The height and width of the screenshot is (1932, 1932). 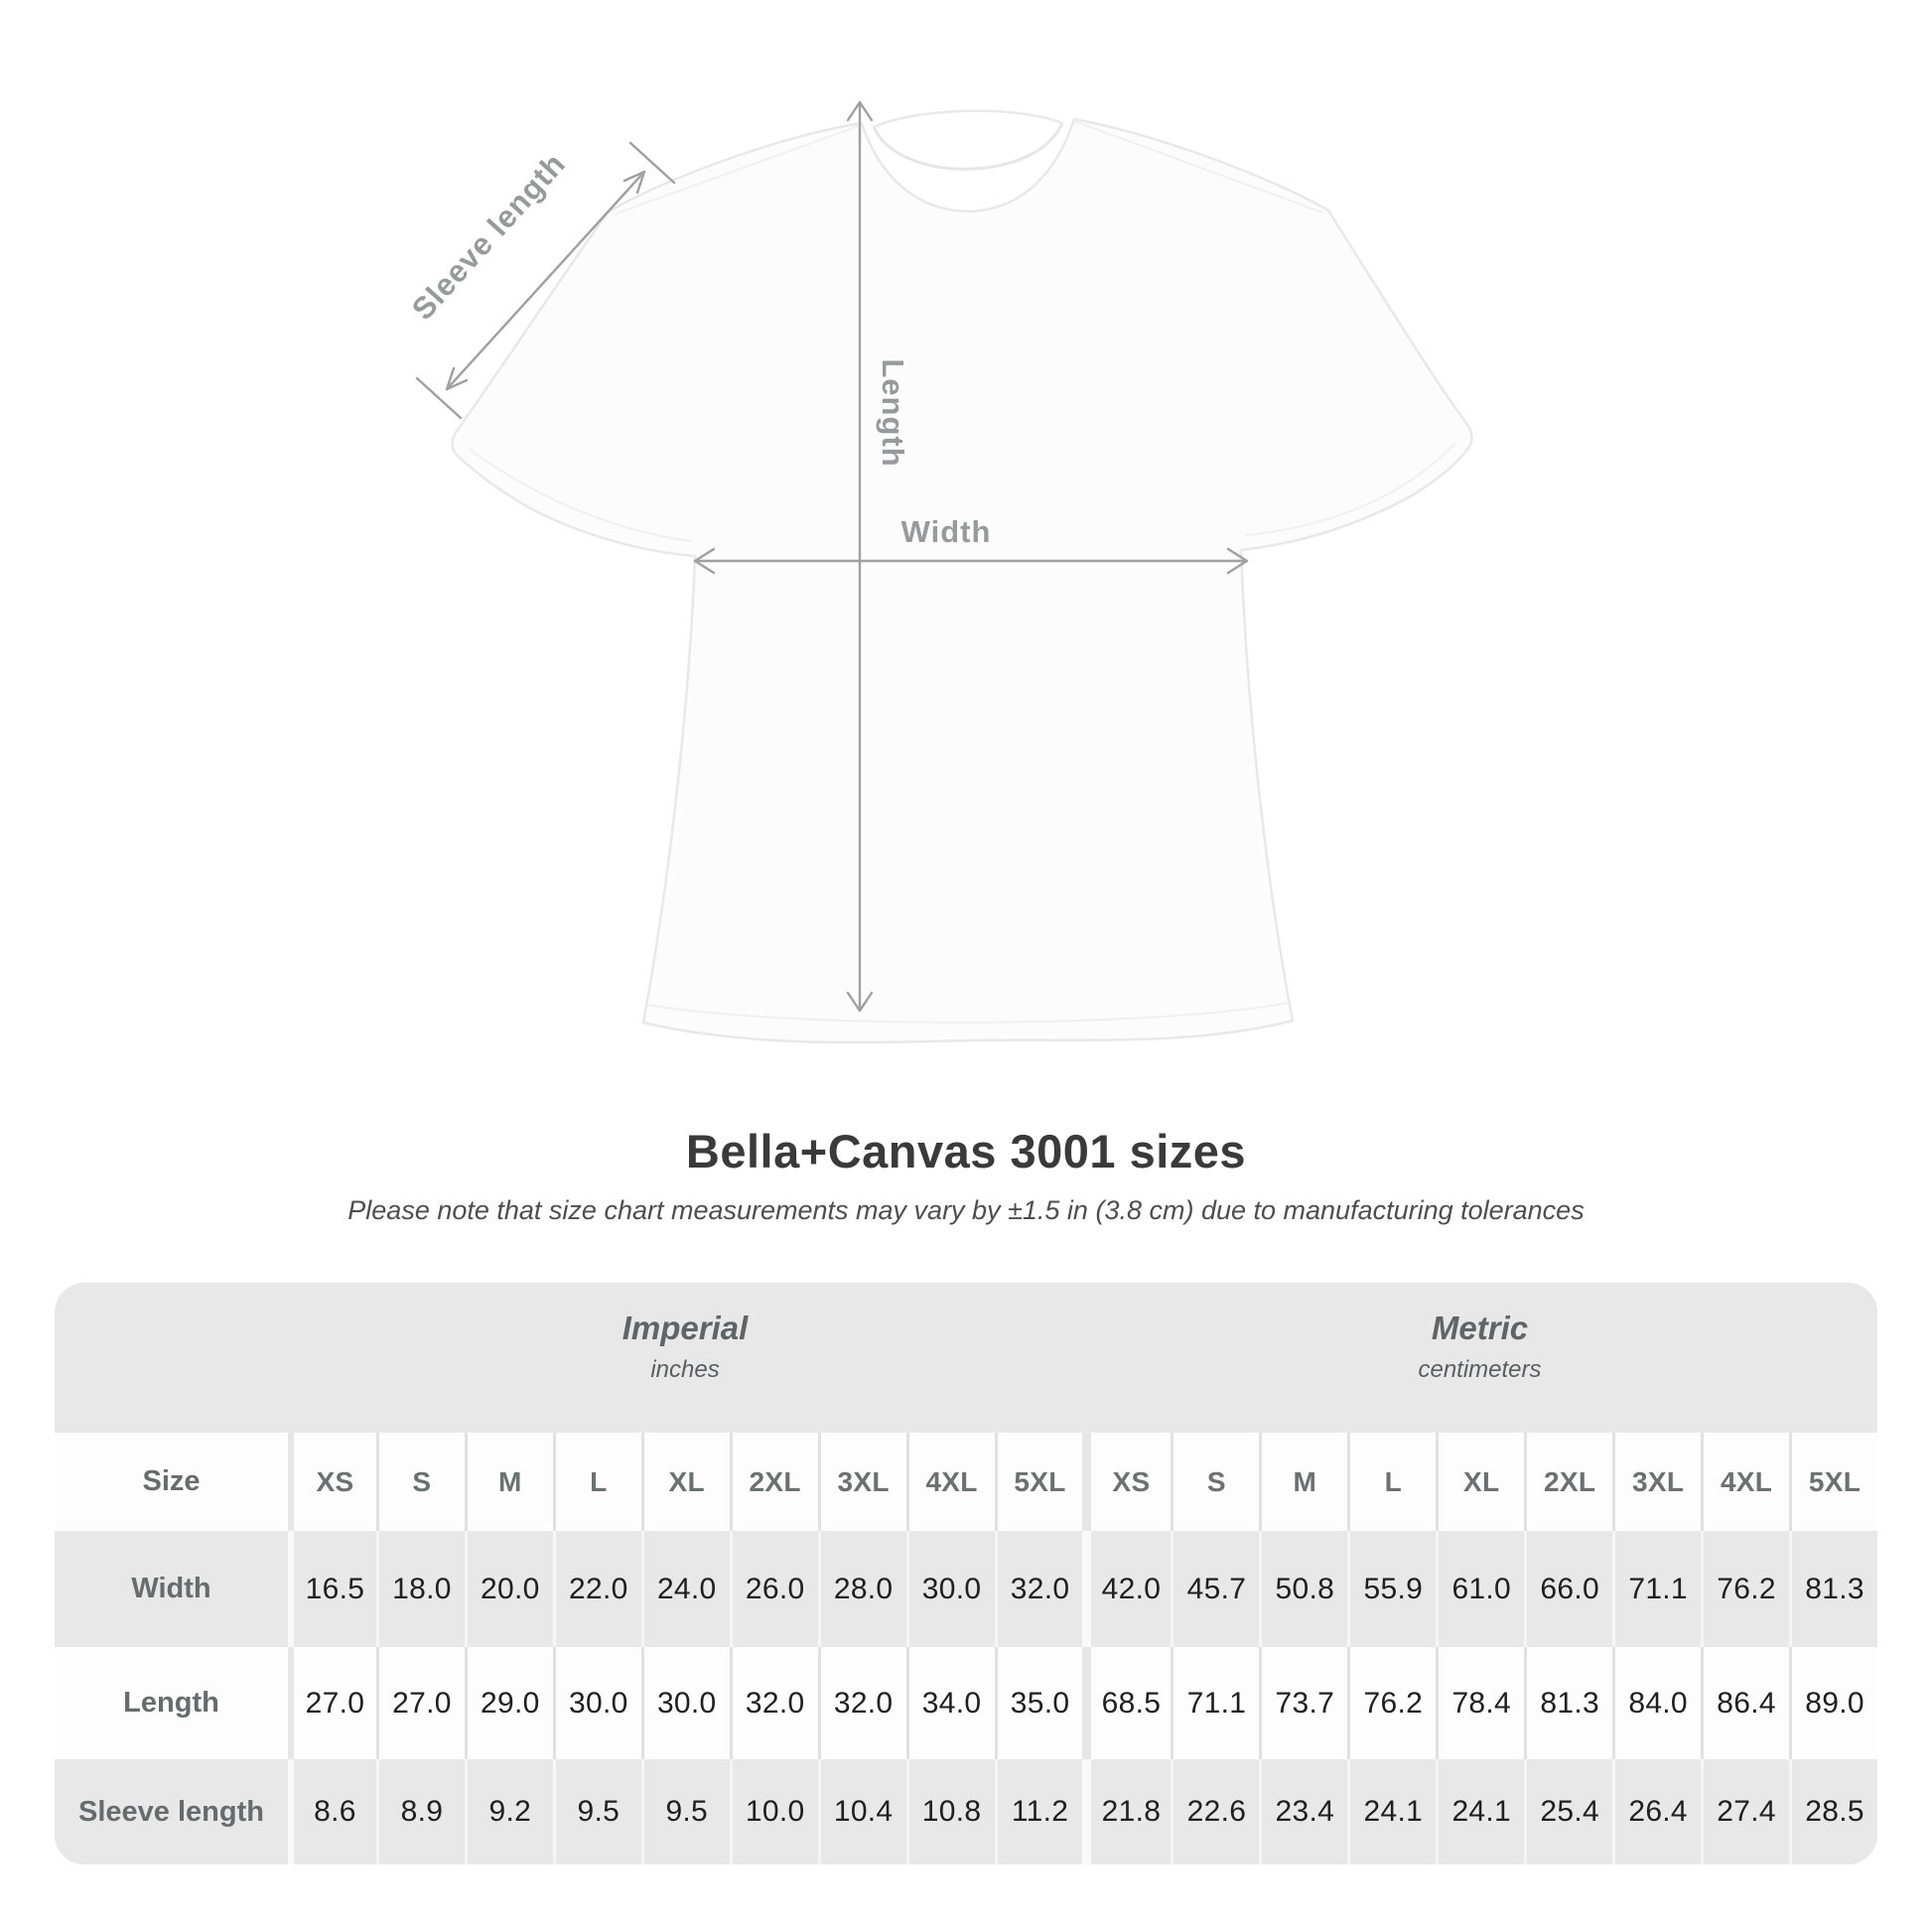 What do you see at coordinates (1656, 1703) in the screenshot?
I see `value-length-metric-3xl: 84.0` at bounding box center [1656, 1703].